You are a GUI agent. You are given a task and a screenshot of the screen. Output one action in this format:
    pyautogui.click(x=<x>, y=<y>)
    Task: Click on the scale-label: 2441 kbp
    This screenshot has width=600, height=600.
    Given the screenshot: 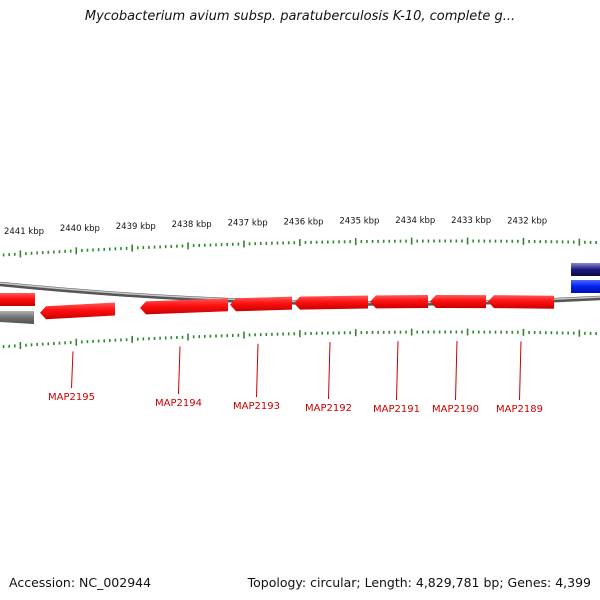 What is the action you would take?
    pyautogui.click(x=24, y=232)
    